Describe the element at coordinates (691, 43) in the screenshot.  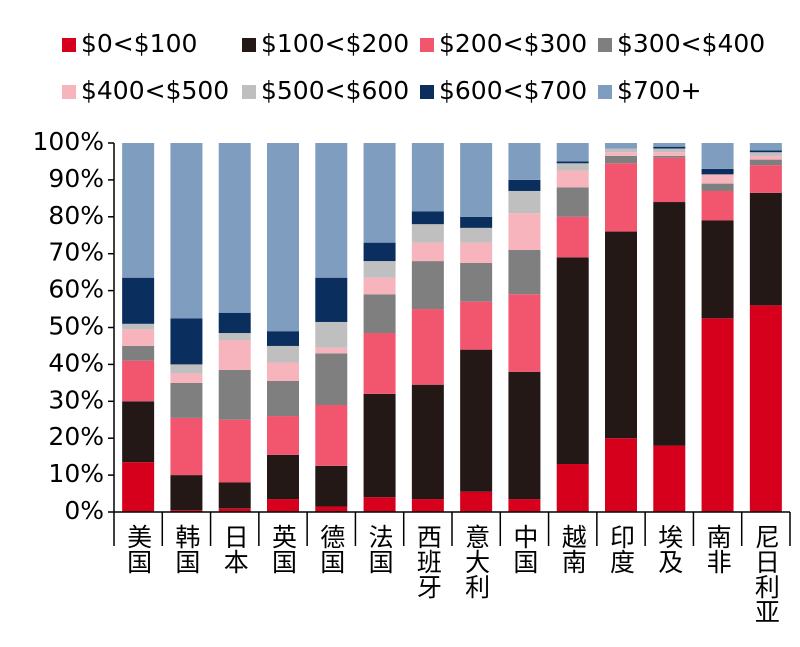
I see `legend-label: $300<$400` at that location.